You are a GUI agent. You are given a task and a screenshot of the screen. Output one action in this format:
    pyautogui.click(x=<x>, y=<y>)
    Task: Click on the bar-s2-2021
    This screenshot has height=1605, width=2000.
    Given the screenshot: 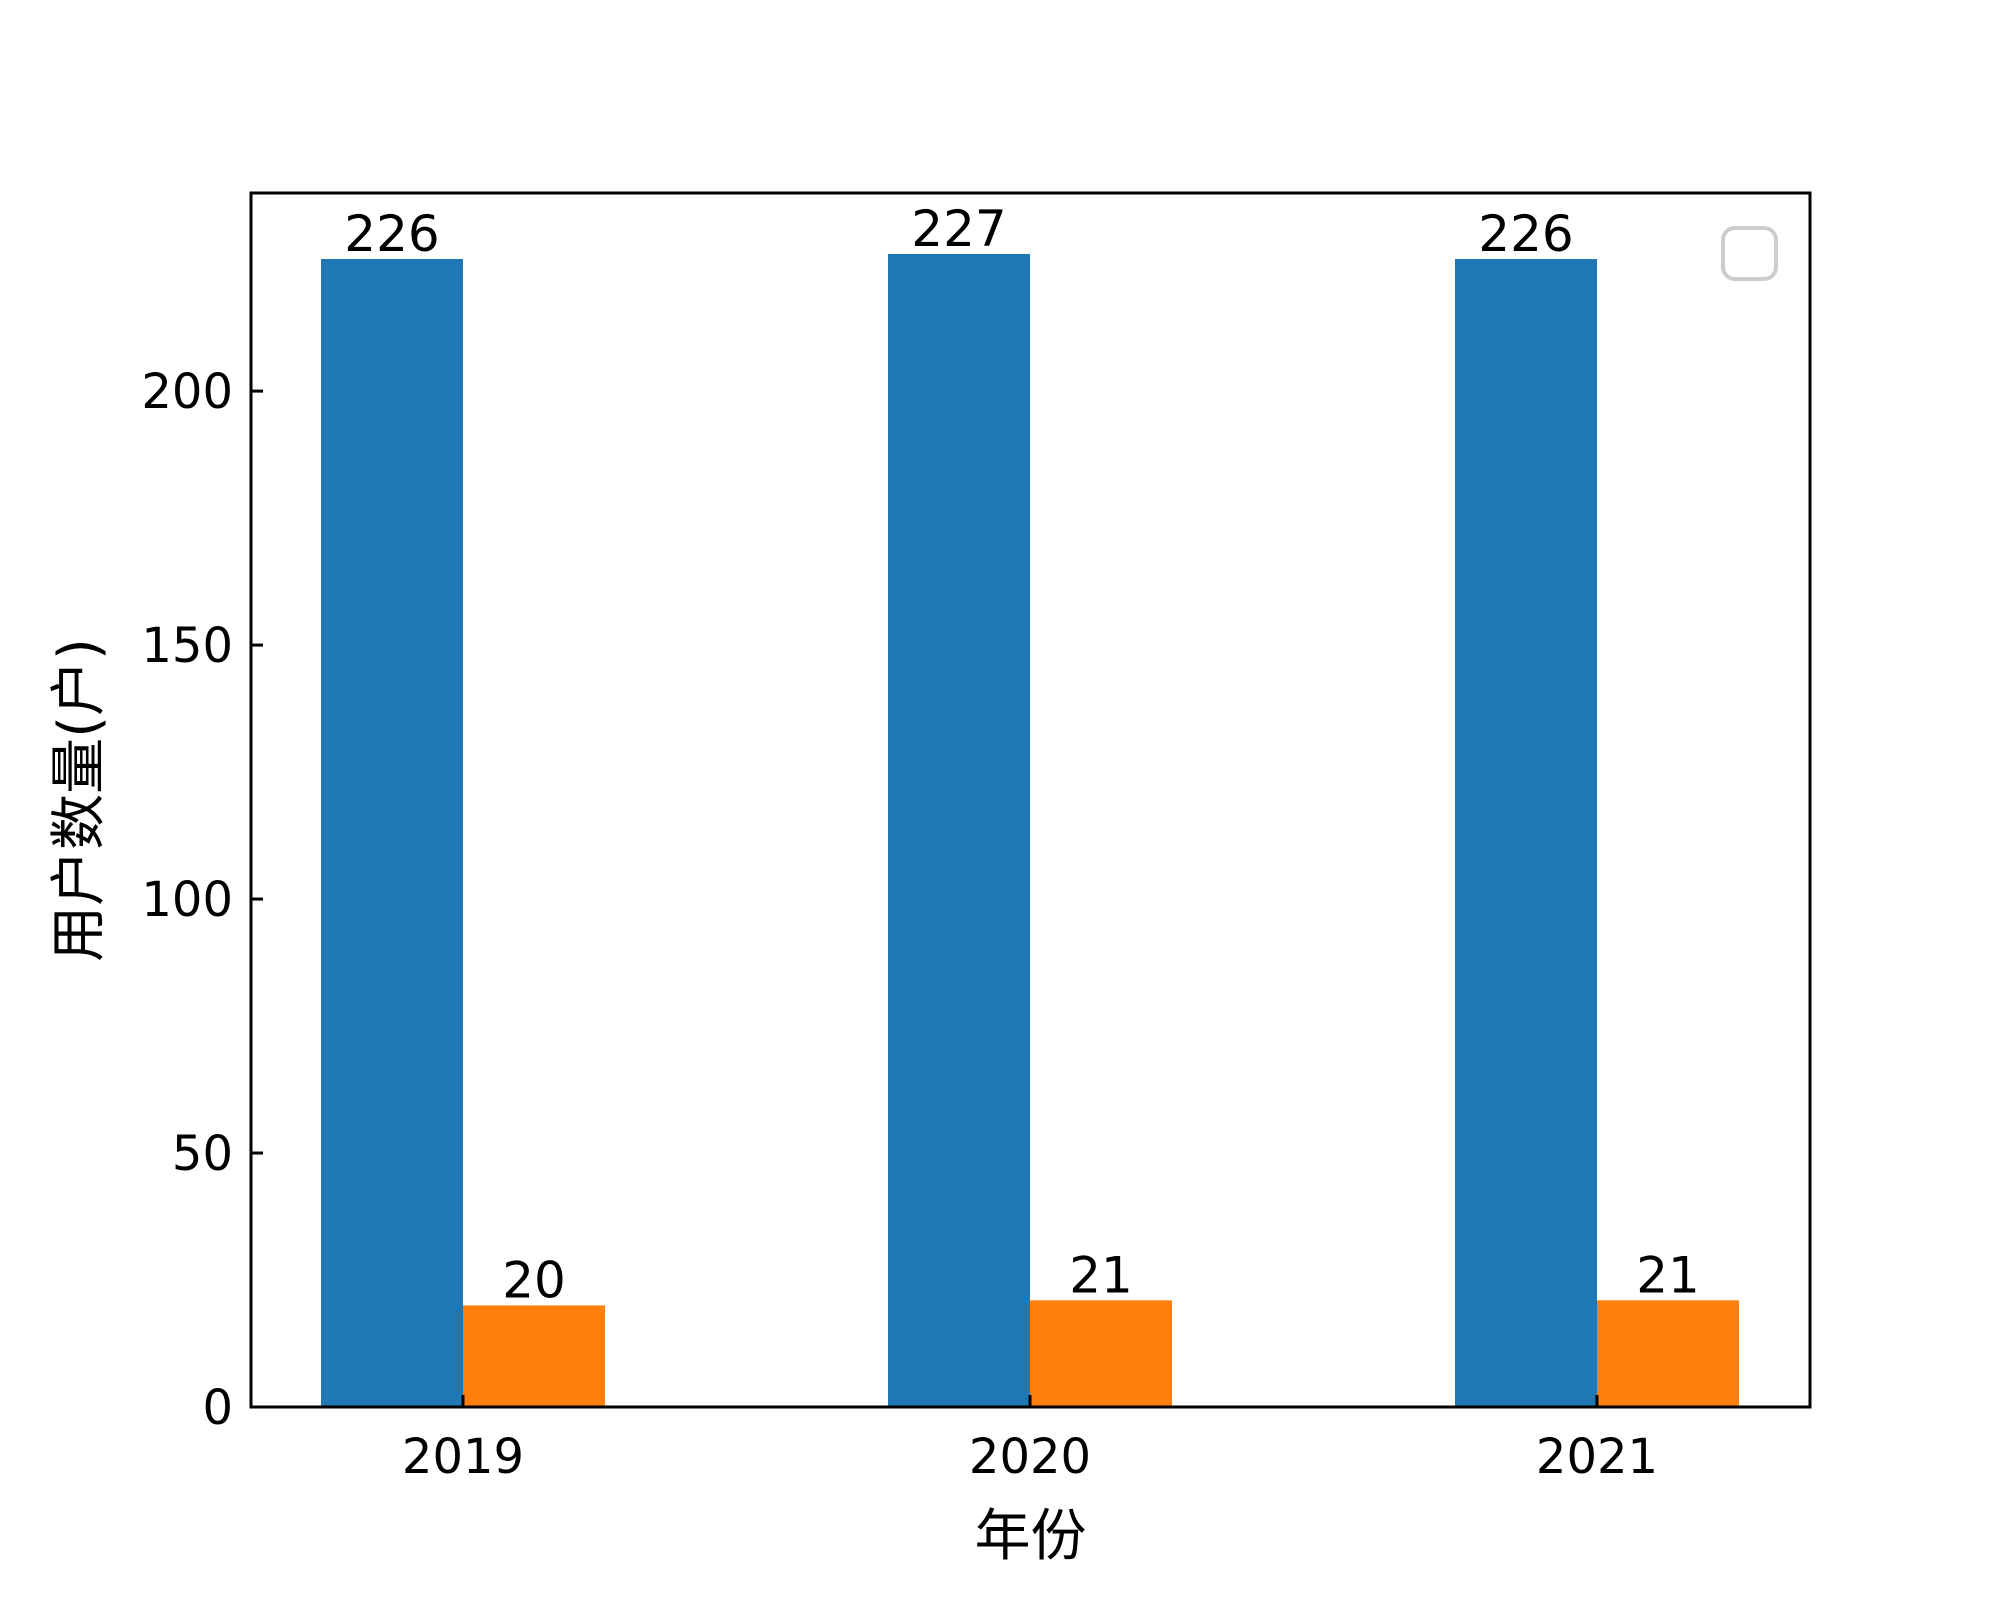 What is the action you would take?
    pyautogui.click(x=1668, y=1353)
    